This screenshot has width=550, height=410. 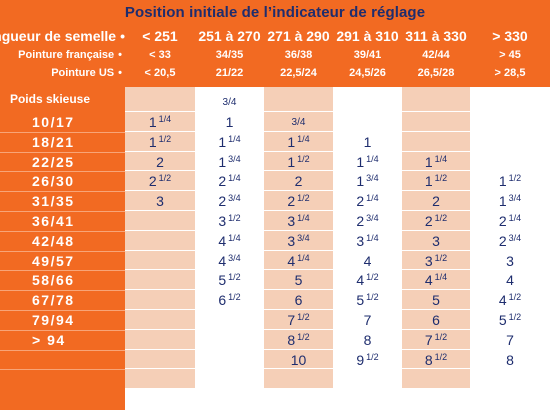 I want to click on us-size-label: Pointure US •, so click(x=86, y=73).